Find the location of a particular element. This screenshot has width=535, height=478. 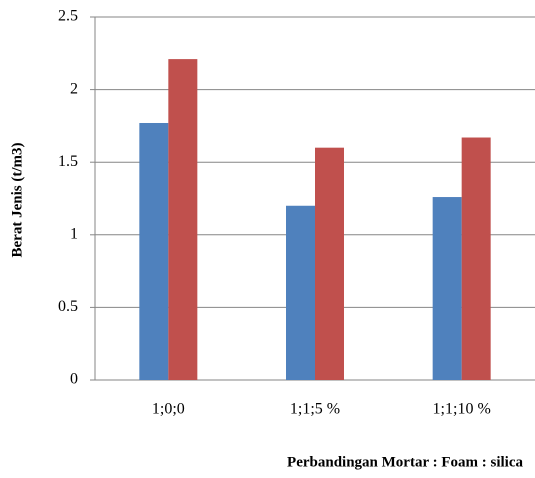

y-tick-label: 2.5 is located at coordinates (68, 16).